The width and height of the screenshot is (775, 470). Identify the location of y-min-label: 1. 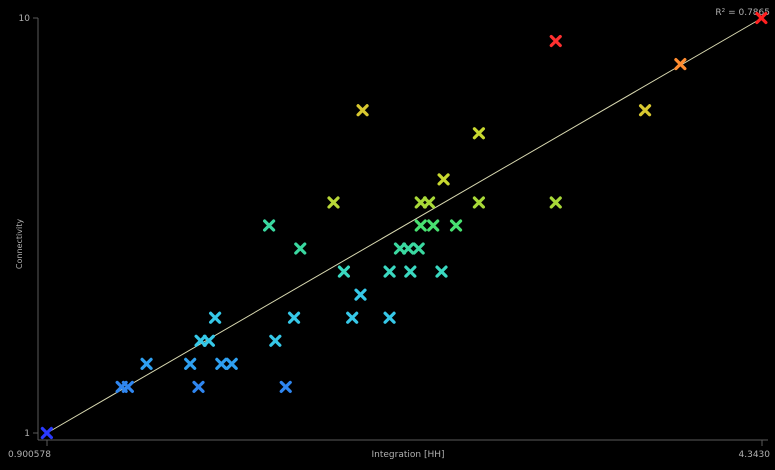
(27, 434).